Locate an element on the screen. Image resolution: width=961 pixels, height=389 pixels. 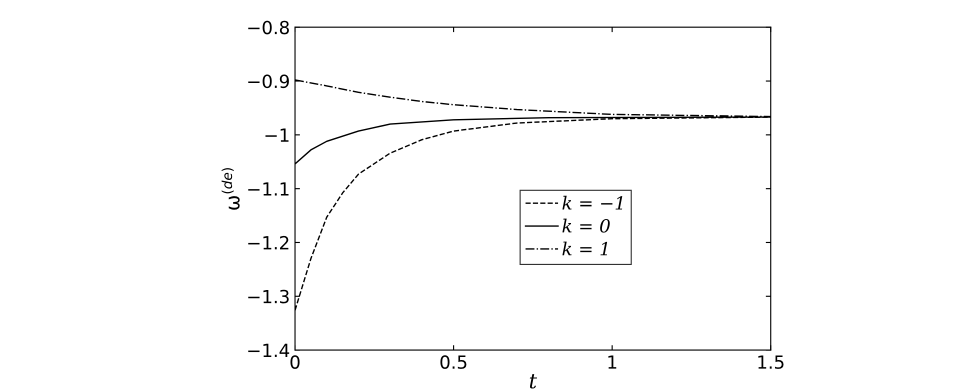
x-tick-label: 0.5 is located at coordinates (453, 362).